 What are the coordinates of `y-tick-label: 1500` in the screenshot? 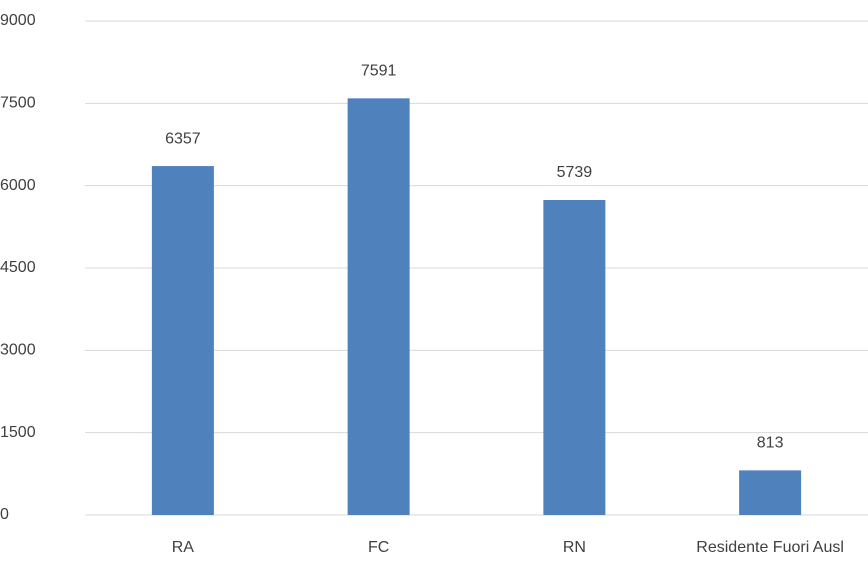 It's located at (18, 432).